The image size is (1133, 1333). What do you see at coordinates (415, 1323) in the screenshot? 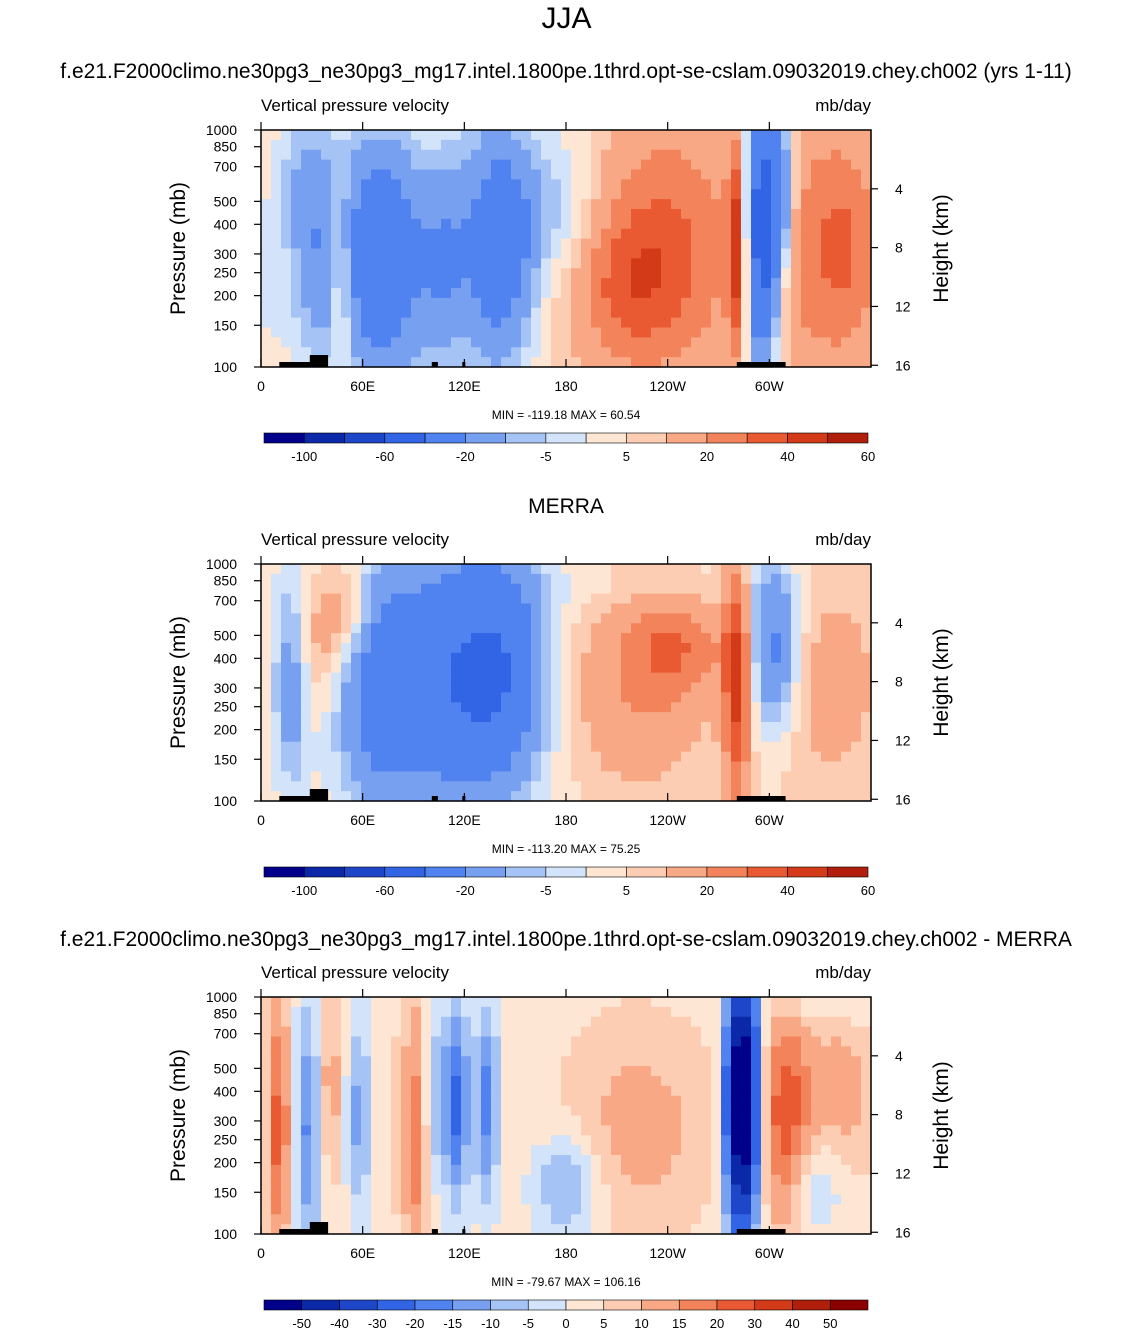
I see `colorbar-label: -20` at bounding box center [415, 1323].